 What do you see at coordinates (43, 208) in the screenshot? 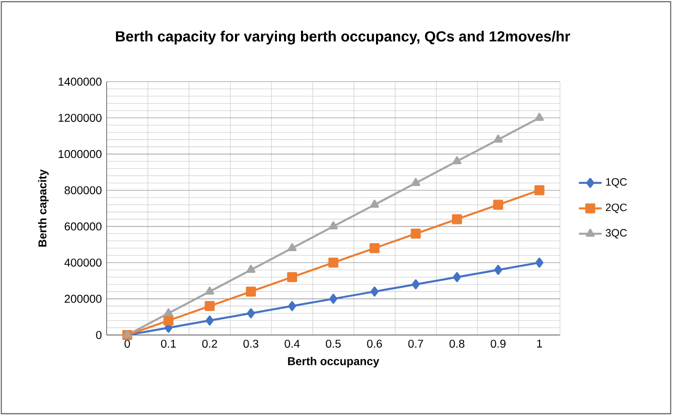
I see `y-axis-title: Berth capacity` at bounding box center [43, 208].